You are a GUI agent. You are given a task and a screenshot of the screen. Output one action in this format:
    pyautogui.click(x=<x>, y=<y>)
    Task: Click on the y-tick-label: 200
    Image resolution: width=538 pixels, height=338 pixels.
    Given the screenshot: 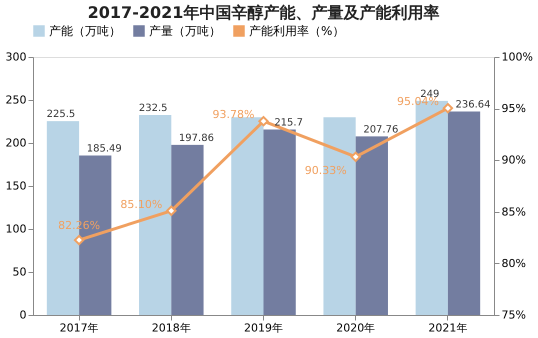 What is the action you would take?
    pyautogui.click(x=16, y=143)
    